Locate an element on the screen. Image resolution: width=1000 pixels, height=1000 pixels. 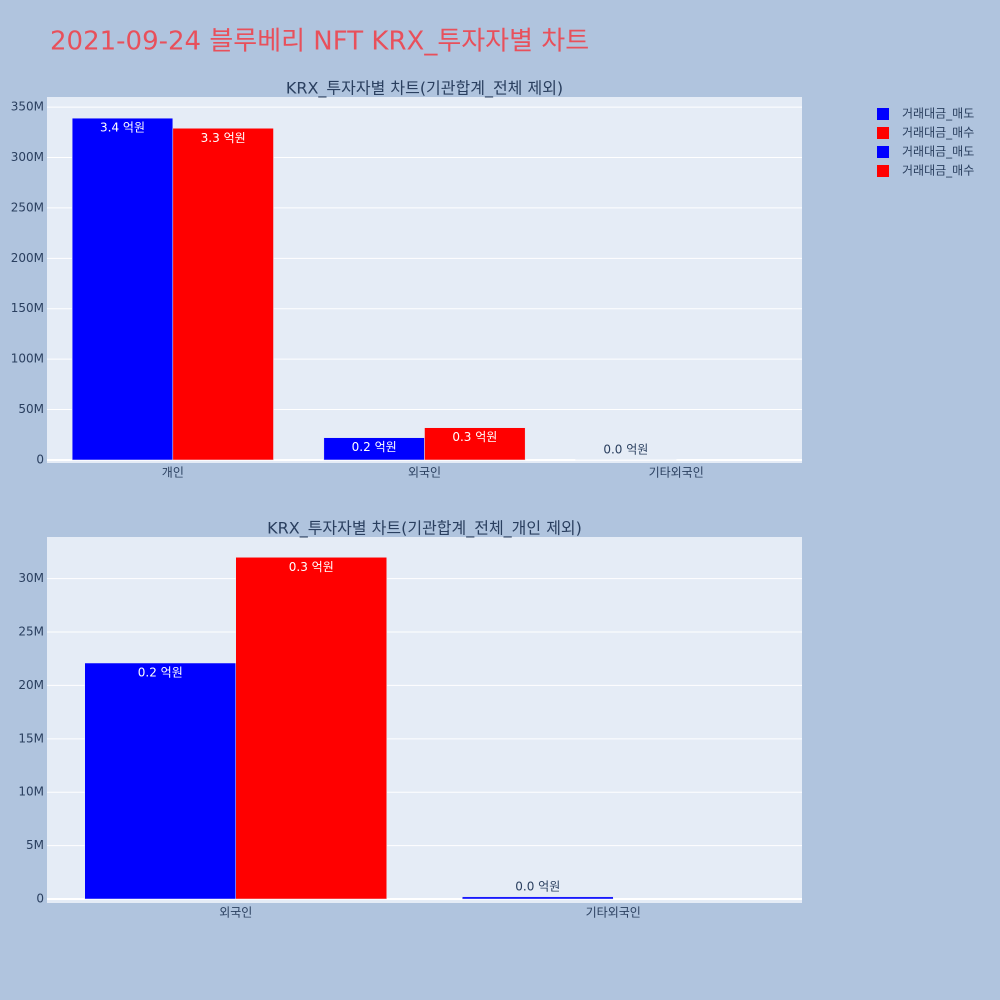
y-tick-label: 25M is located at coordinates (31, 632).